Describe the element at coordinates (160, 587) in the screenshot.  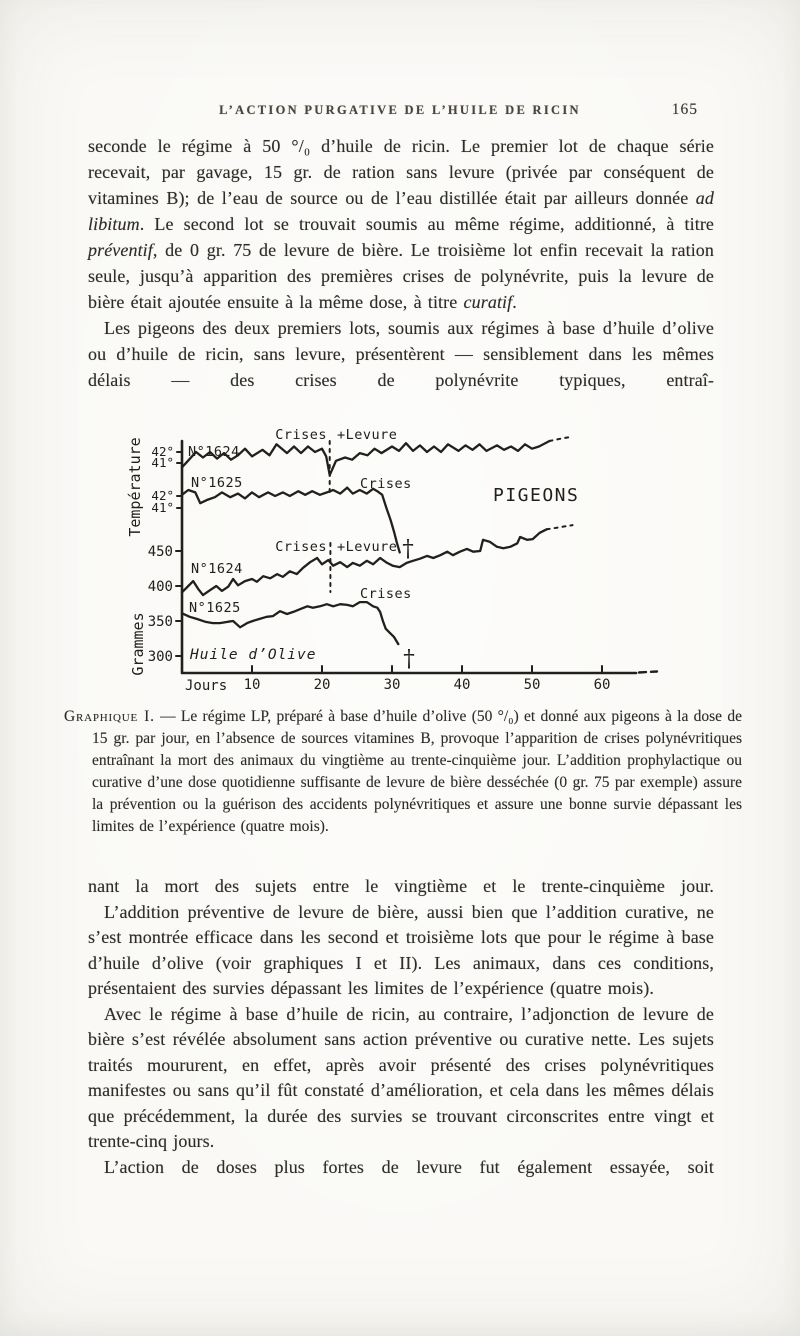
I see `svg-text: 400` at that location.